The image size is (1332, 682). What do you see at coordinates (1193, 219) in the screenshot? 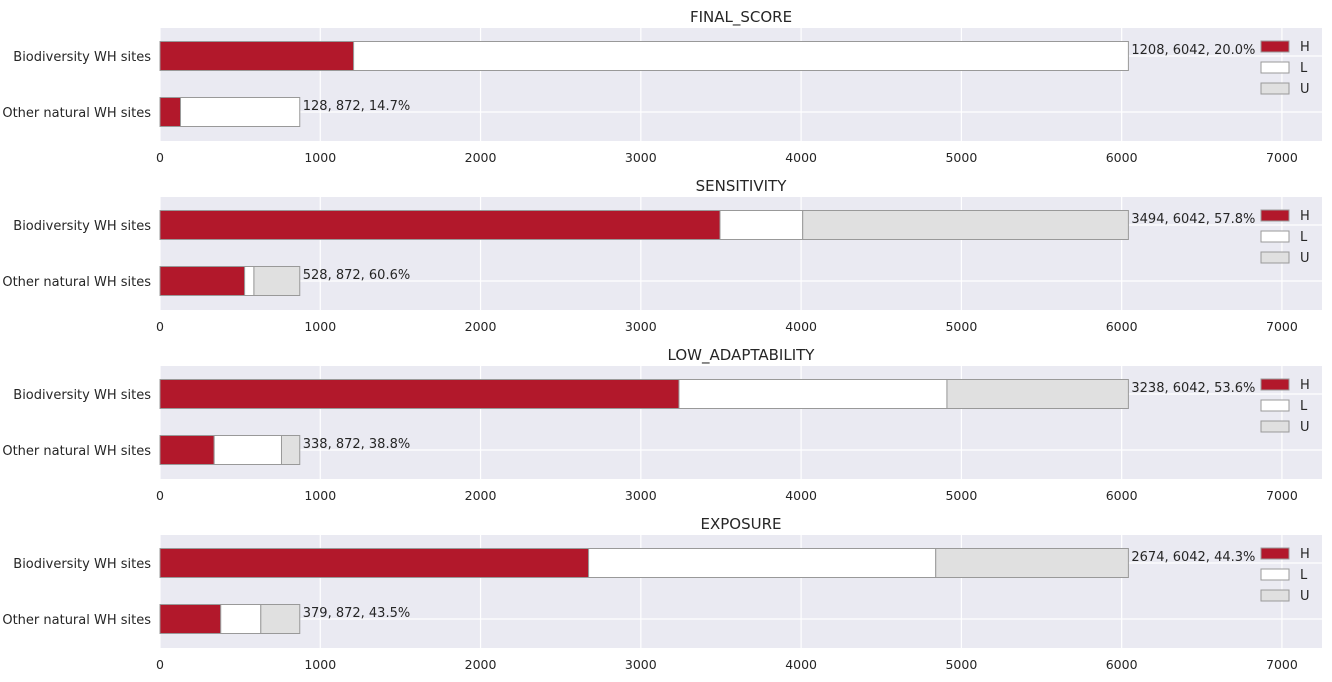
I see `bar-value-label: 3494, 6042, 57.8%` at bounding box center [1193, 219].